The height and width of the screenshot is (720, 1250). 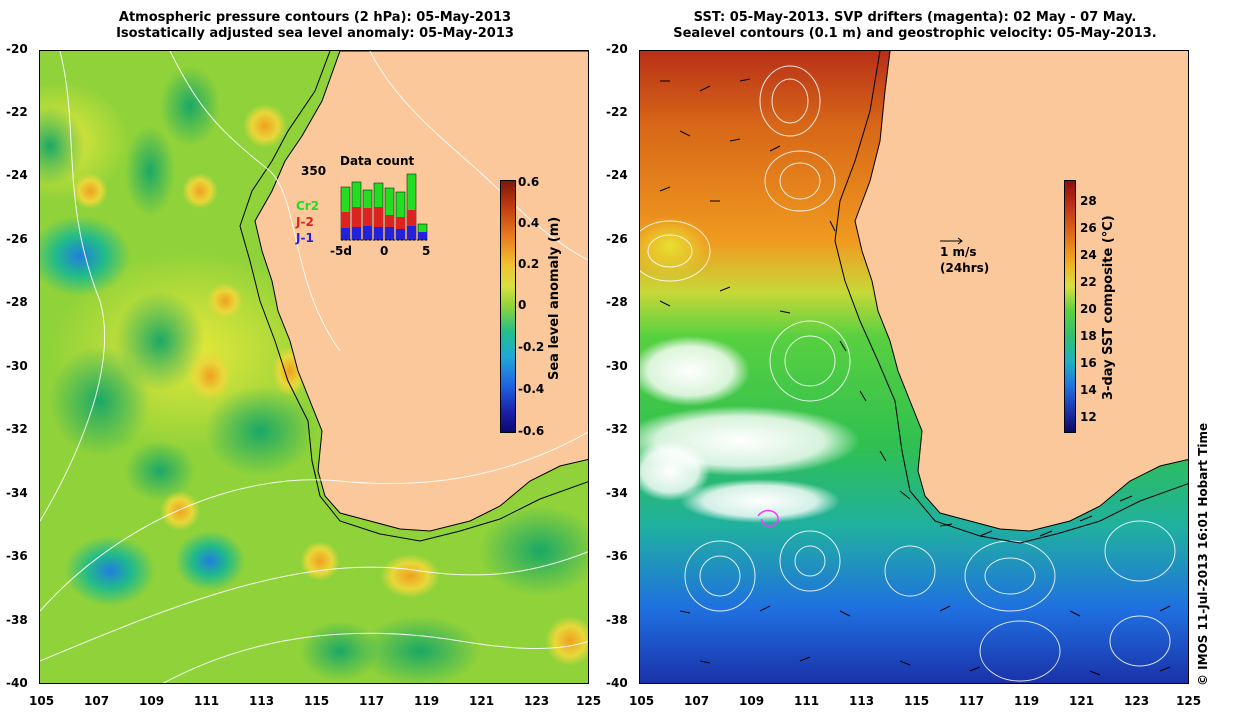 What do you see at coordinates (1108, 307) in the screenshot?
I see `sst-colorbar-title: 3-day SST composite (°C)` at bounding box center [1108, 307].